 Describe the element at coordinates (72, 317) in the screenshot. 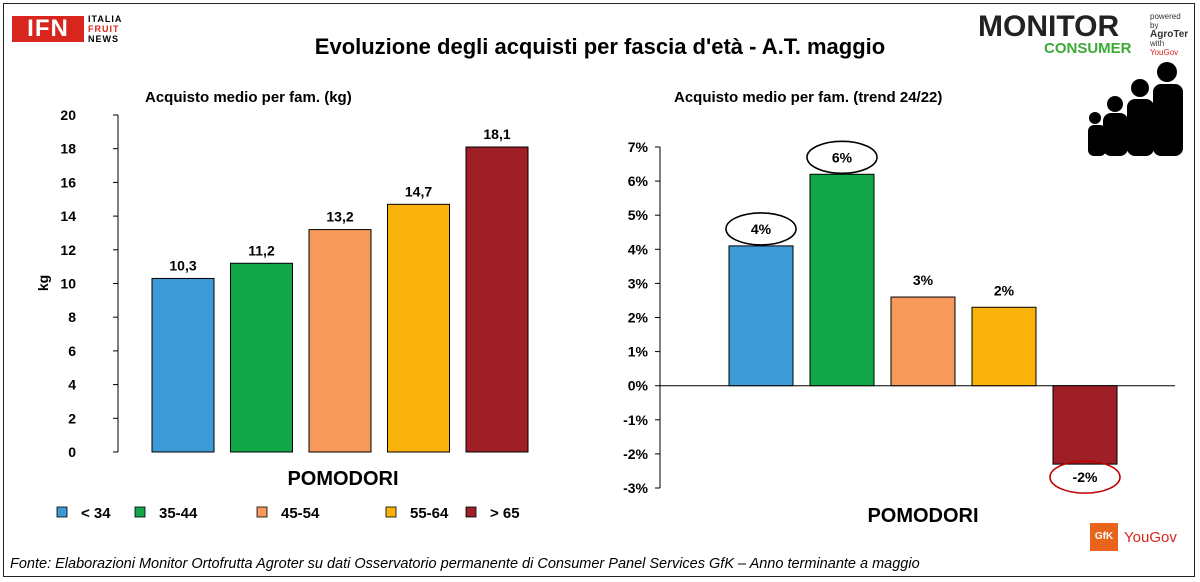

I see `left-y-tick-label: 8` at that location.